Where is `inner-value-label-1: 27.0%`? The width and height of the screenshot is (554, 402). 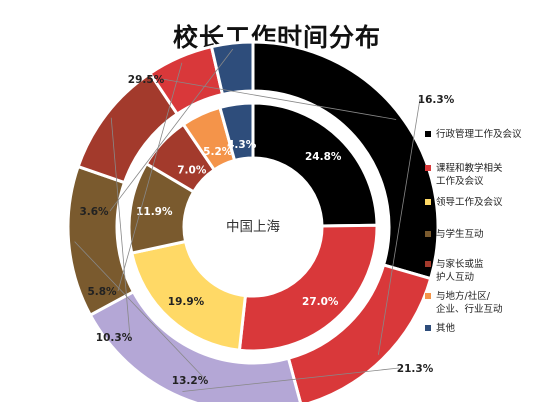
inner-value-label-1: 27.0% is located at coordinates (320, 302).